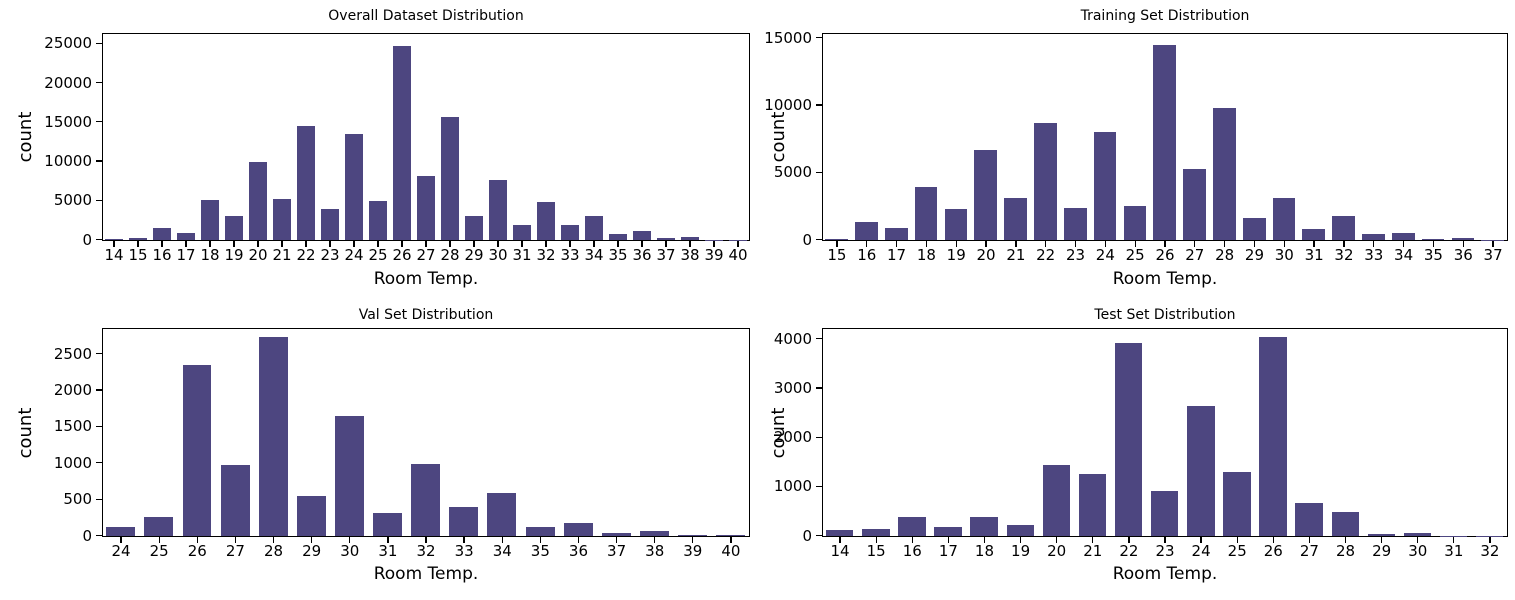 Image resolution: width=1515 pixels, height=600 pixels. Describe the element at coordinates (210, 255) in the screenshot. I see `x-tick-label: 18` at that location.